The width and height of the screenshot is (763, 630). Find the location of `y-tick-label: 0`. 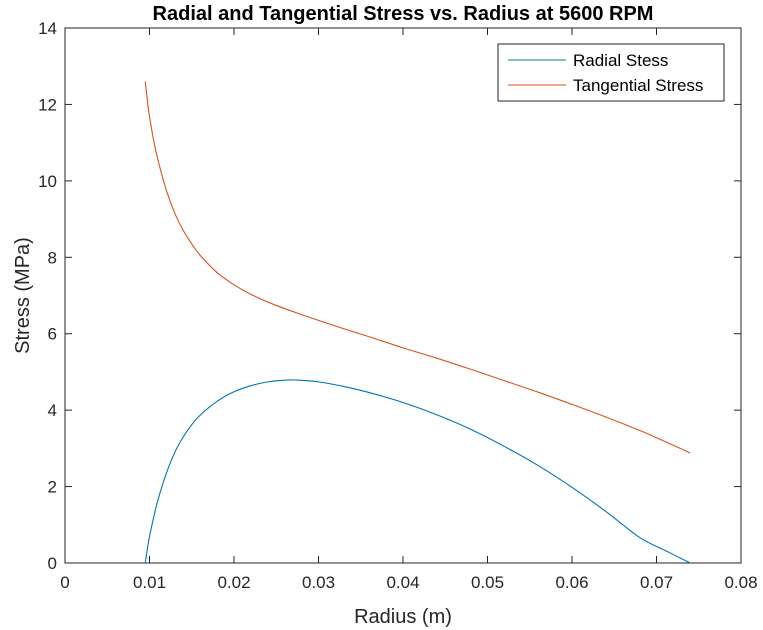

y-tick-label: 0 is located at coordinates (52, 563).